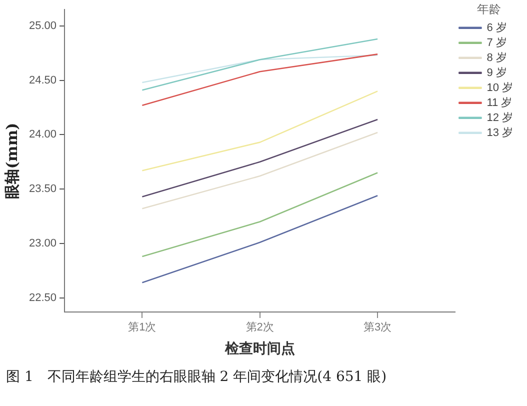  What do you see at coordinates (496, 42) in the screenshot?
I see `legend-label: 7 岁` at bounding box center [496, 42].